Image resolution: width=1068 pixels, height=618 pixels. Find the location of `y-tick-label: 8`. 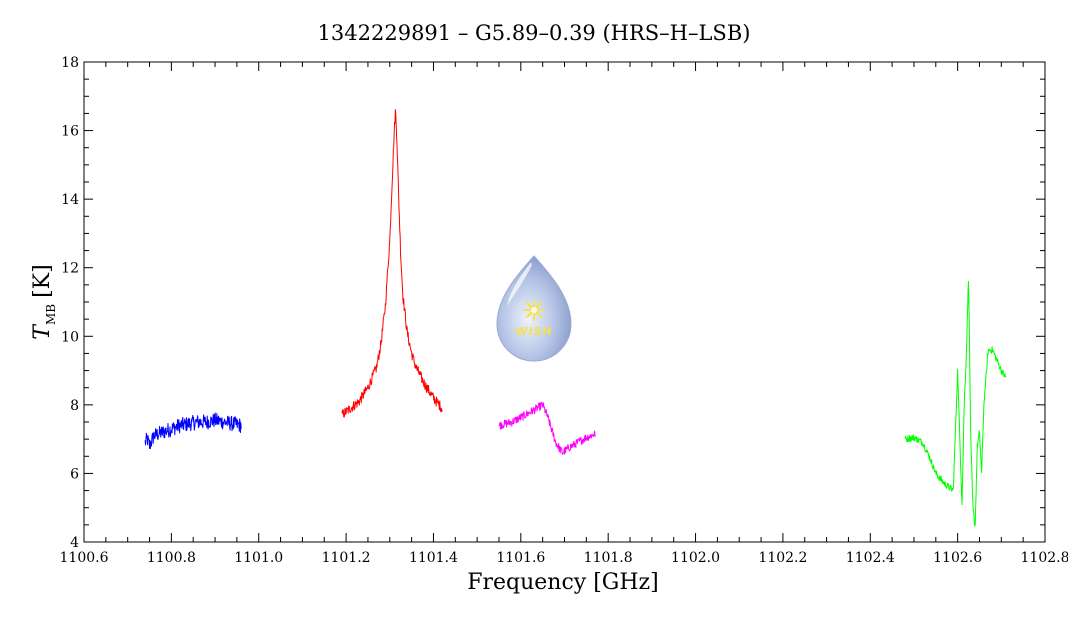

y-tick-label: 8 is located at coordinates (74, 406).